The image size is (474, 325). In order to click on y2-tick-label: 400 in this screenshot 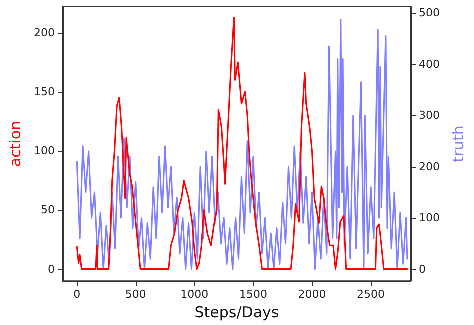, I will do `click(429, 64)`.